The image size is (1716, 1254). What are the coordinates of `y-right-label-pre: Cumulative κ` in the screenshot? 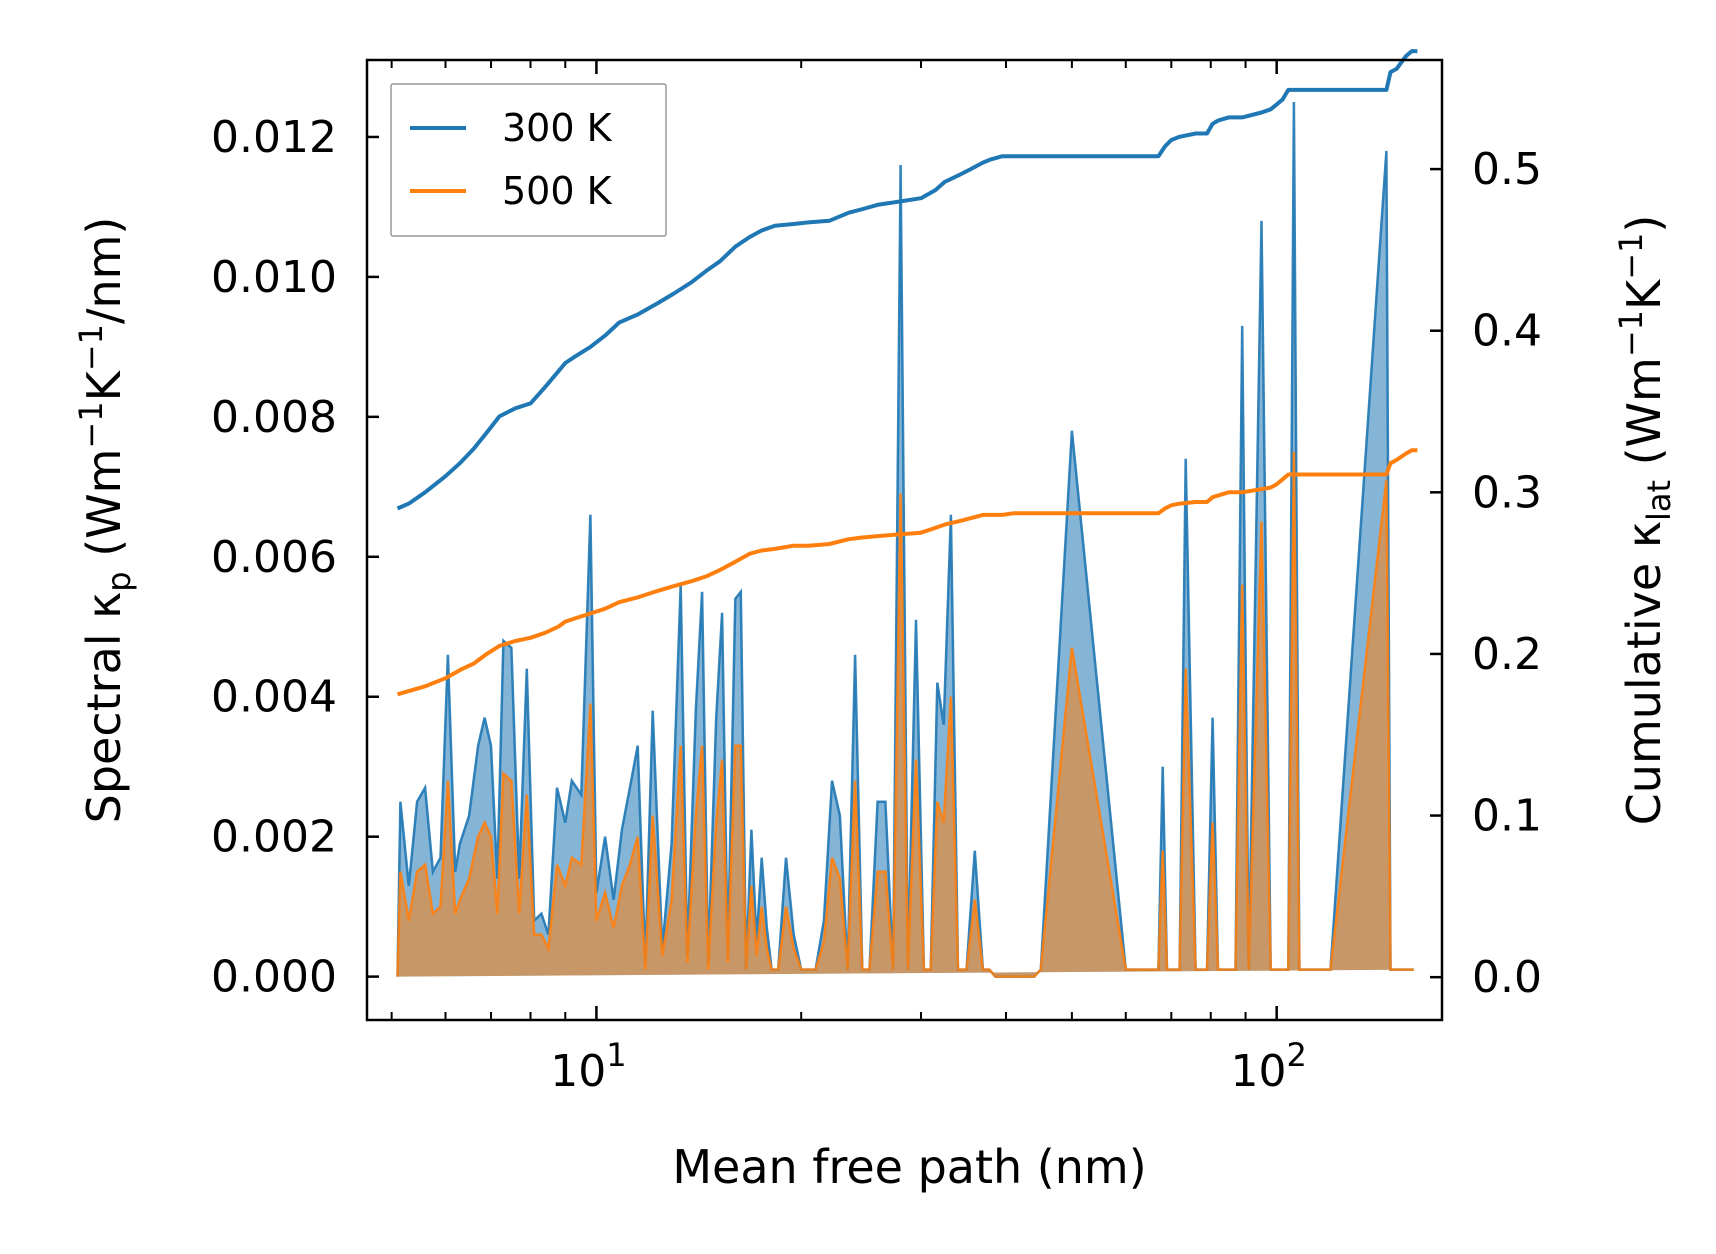 It's located at (1644, 673).